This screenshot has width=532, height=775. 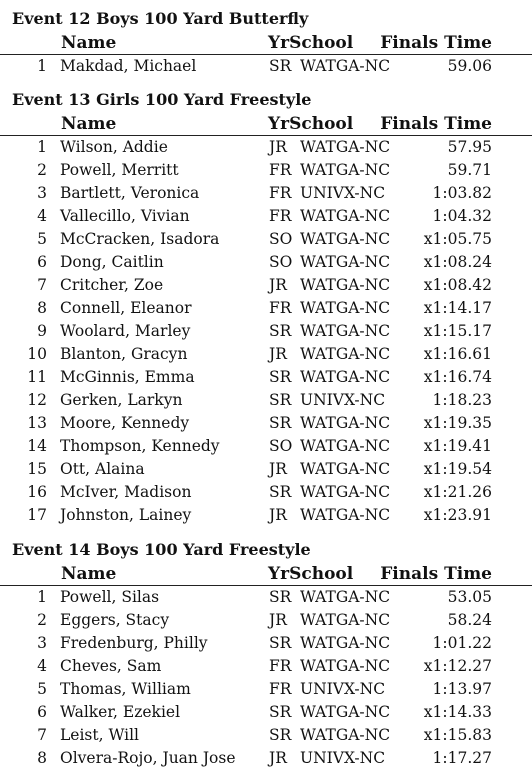 What do you see at coordinates (469, 597) in the screenshot?
I see `finals-time: 53.05` at bounding box center [469, 597].